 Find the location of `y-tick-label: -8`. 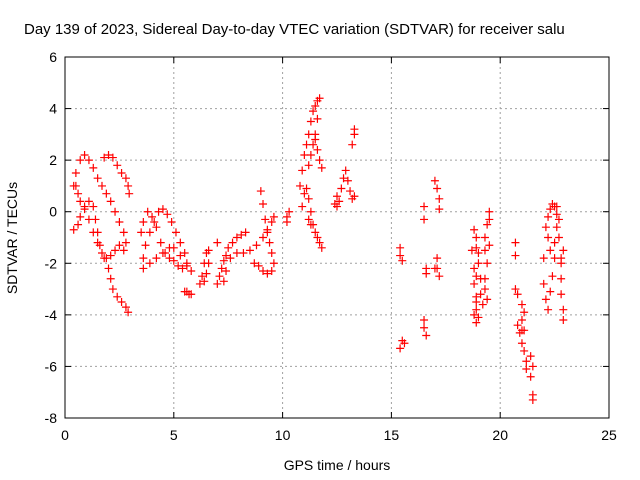

y-tick-label: -8 is located at coordinates (51, 418).